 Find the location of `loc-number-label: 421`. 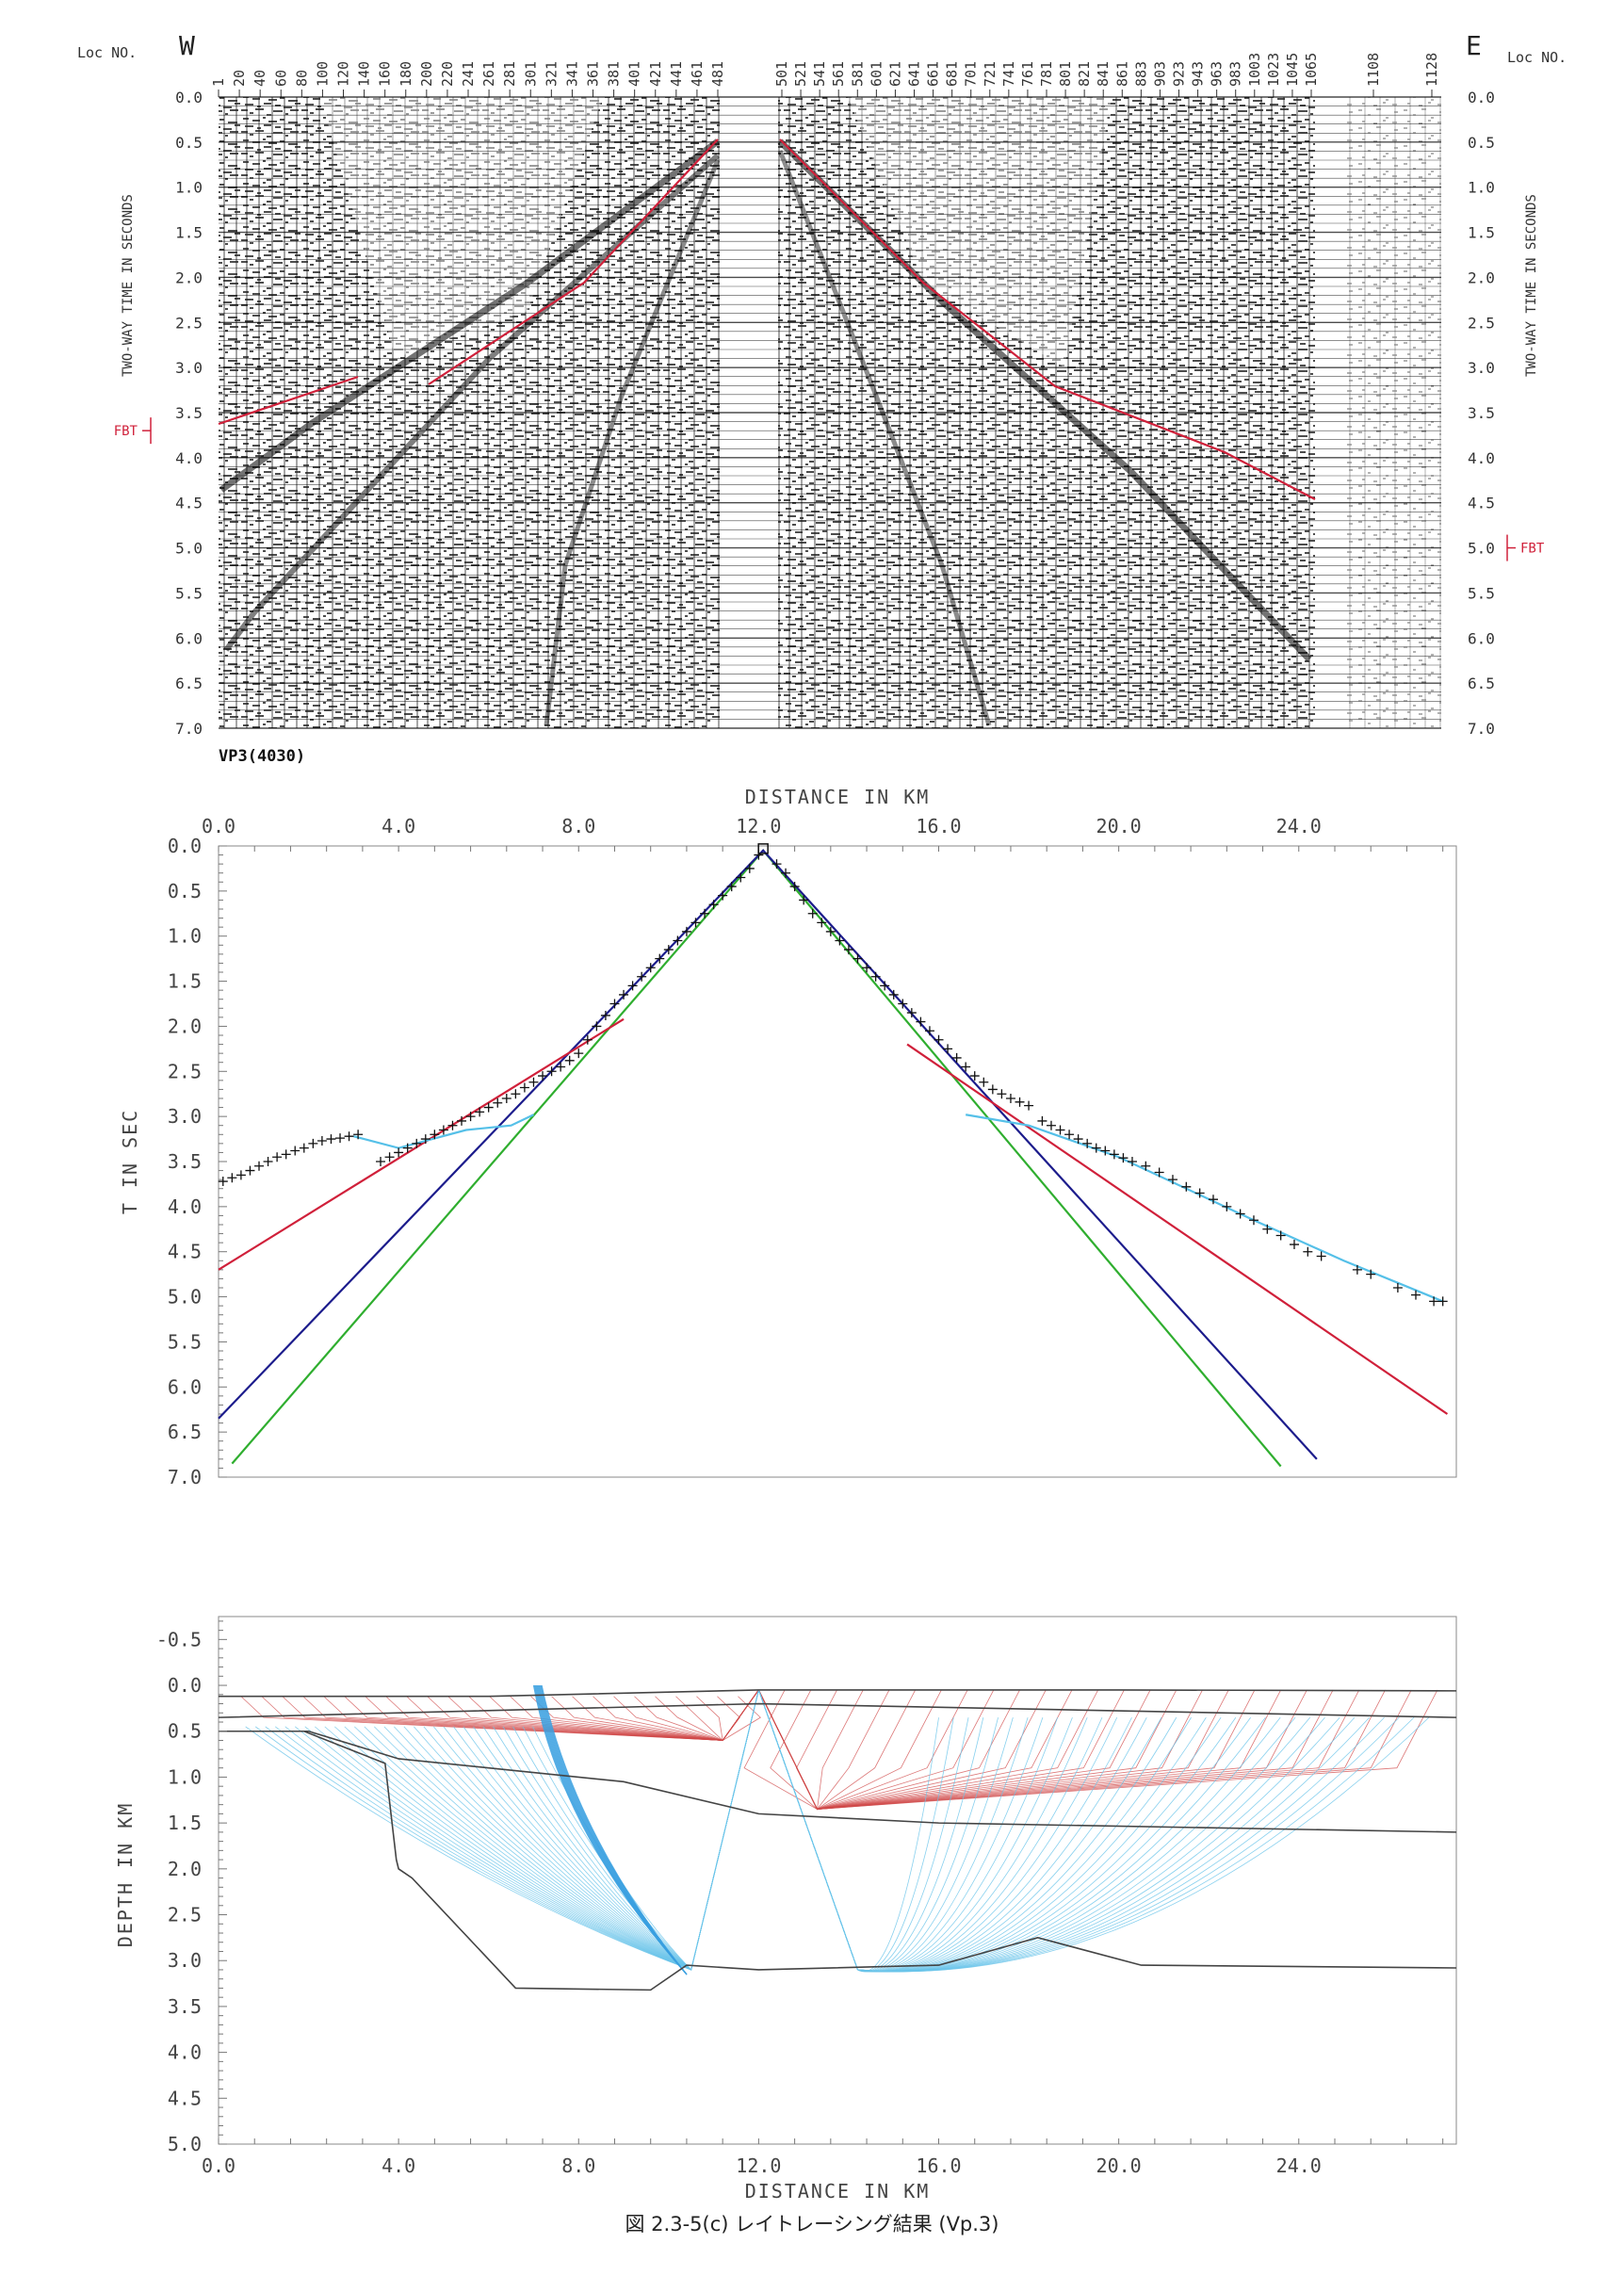

loc-number-label: 421 is located at coordinates (655, 74).